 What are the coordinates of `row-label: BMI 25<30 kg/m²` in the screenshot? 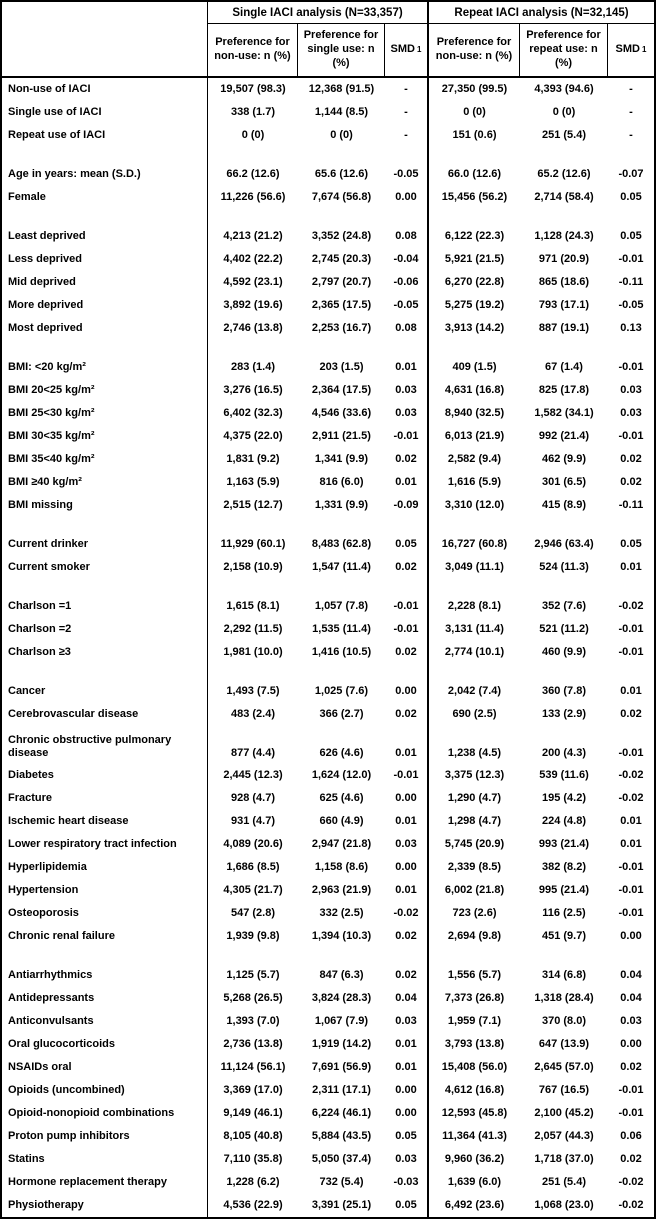 It's located at (105, 413).